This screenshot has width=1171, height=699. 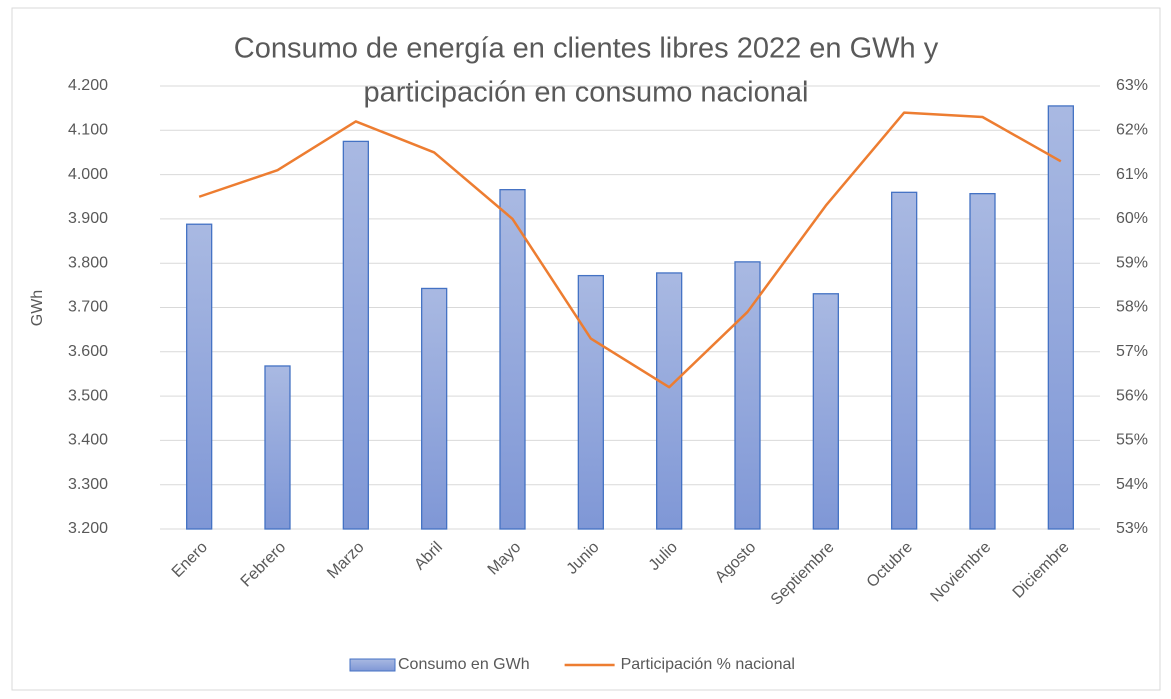 I want to click on y-axis-label: GWh, so click(x=37, y=308).